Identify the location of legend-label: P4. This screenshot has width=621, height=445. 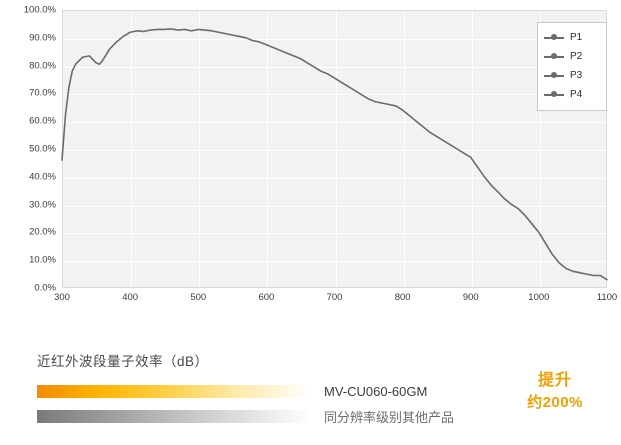
(576, 94).